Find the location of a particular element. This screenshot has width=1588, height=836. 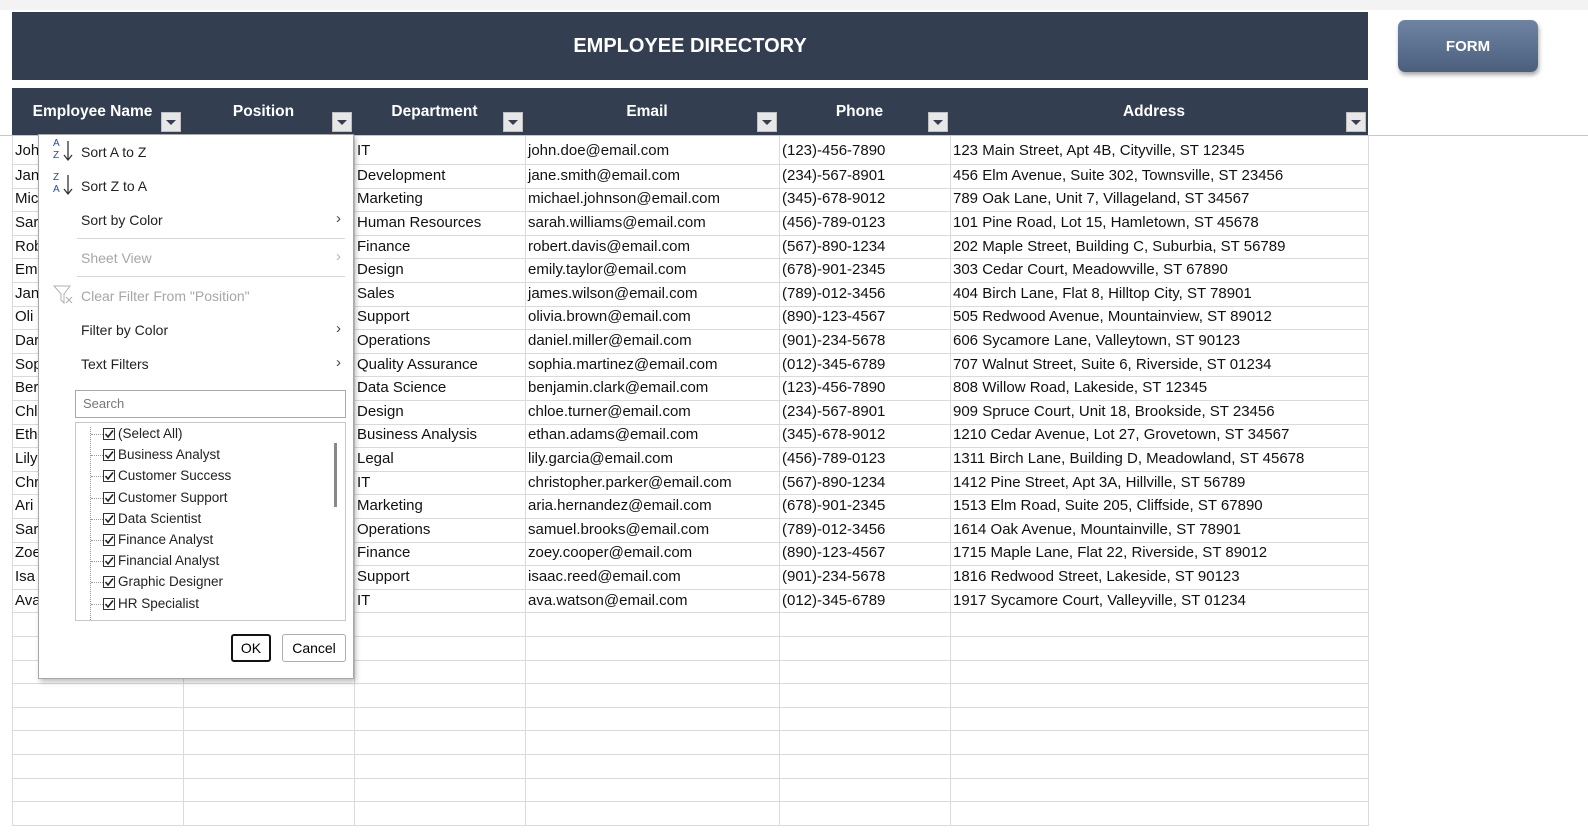

checklist-item: HR Specialist is located at coordinates (159, 603).